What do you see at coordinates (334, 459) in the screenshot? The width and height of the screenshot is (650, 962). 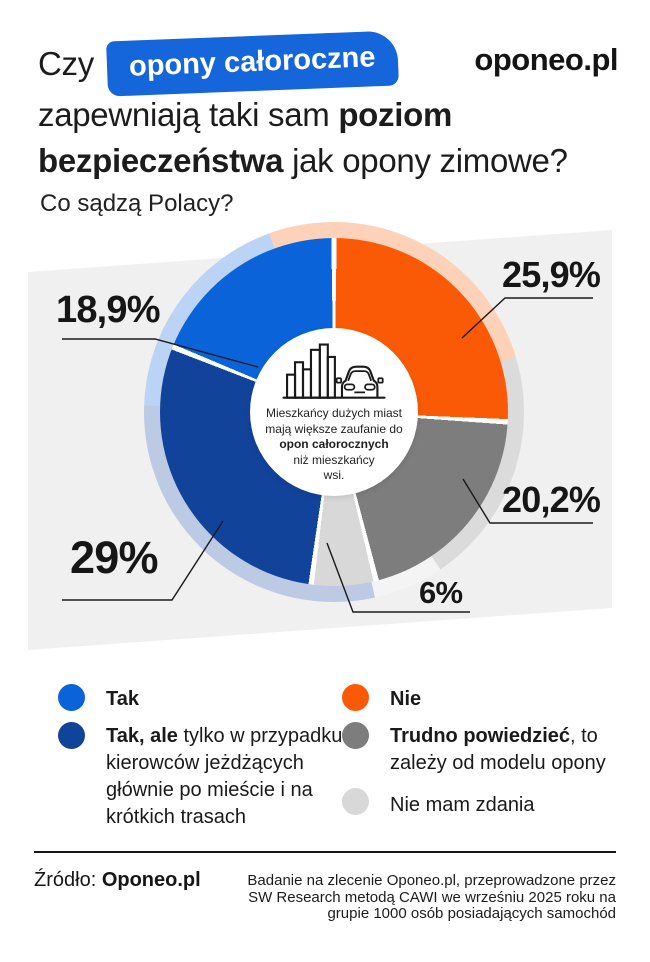 I see `center-note-line: niż mieszkańcy` at bounding box center [334, 459].